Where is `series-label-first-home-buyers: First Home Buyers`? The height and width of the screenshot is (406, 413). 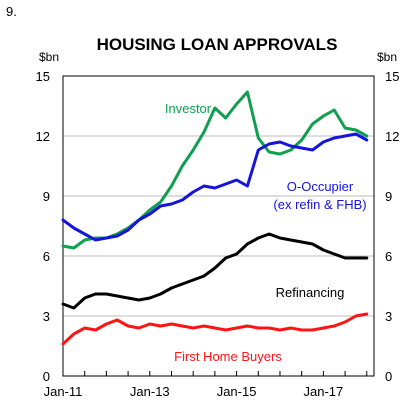
series-label-first-home-buyers: First Home Buyers is located at coordinates (228, 356).